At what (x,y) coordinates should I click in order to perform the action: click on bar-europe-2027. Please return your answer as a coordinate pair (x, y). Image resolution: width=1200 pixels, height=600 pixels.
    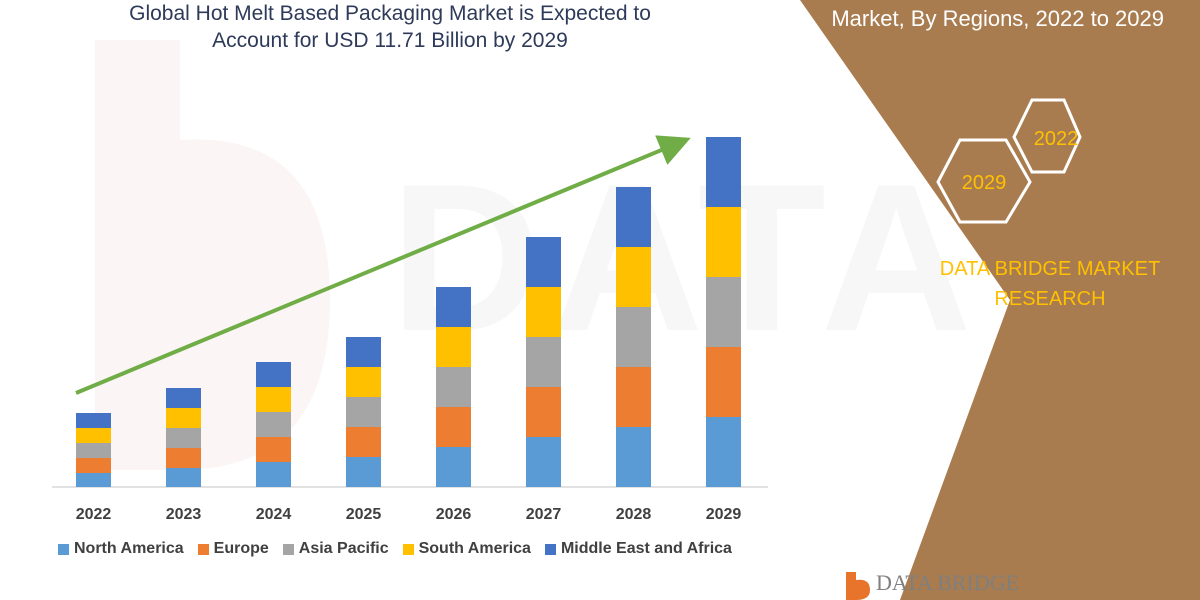
    Looking at the image, I should click on (543, 412).